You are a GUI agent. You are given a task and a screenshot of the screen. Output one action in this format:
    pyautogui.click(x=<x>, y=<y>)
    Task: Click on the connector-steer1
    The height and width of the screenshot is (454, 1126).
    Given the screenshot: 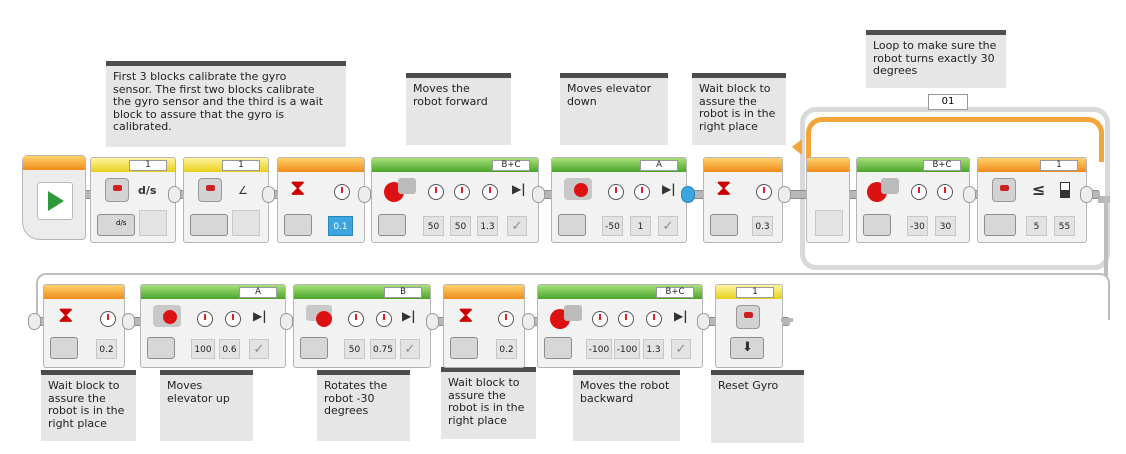 What is the action you would take?
    pyautogui.click(x=538, y=194)
    